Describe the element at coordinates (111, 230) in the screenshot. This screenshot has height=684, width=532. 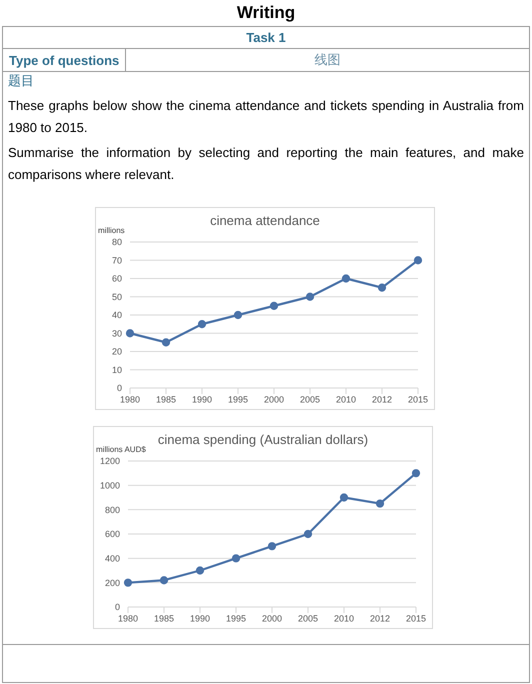
I see `y-axis-title: millions` at that location.